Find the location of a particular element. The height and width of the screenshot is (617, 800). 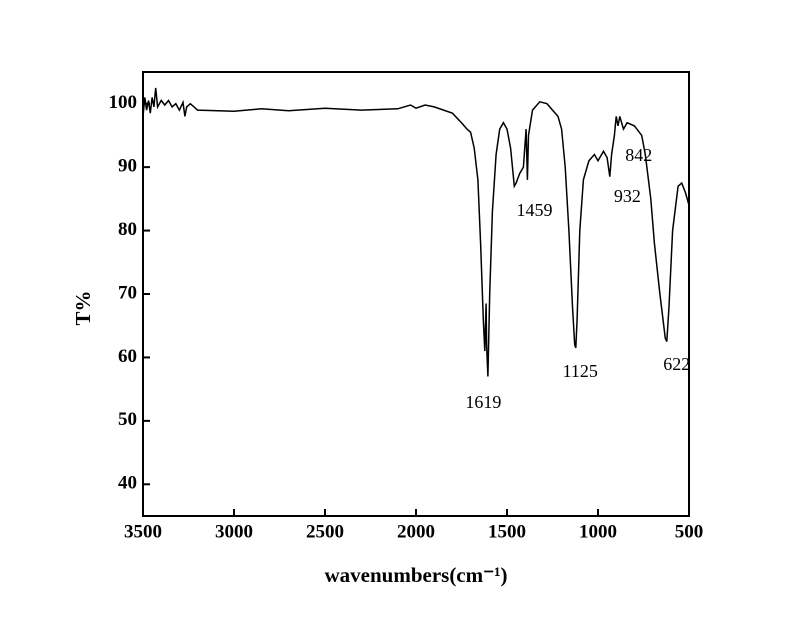

x-tick-label: 3000 is located at coordinates (234, 531).